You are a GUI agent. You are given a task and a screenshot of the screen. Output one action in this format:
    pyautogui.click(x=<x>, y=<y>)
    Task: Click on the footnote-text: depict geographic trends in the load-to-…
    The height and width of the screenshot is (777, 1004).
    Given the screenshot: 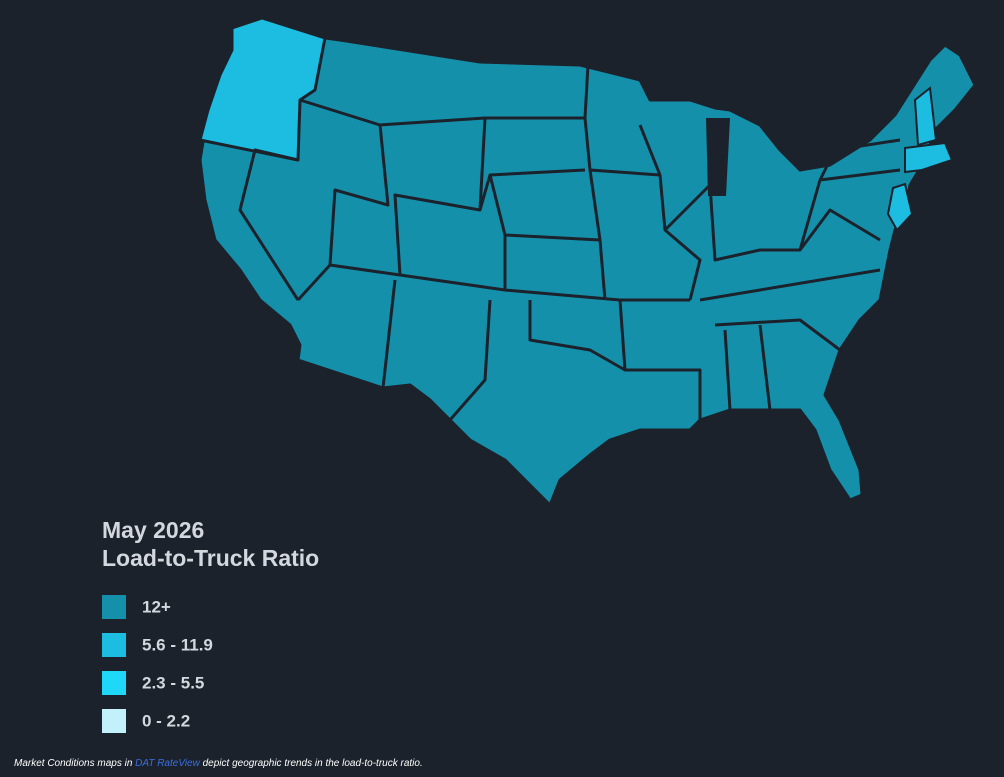 What is the action you would take?
    pyautogui.click(x=311, y=763)
    